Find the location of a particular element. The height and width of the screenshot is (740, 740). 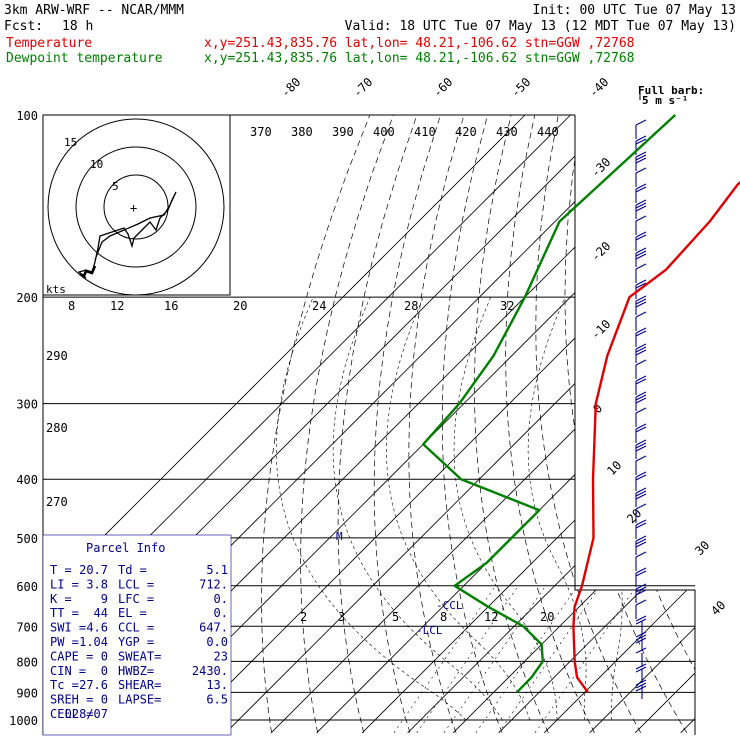

mixing-ratio-line is located at coordinates (549, 659).